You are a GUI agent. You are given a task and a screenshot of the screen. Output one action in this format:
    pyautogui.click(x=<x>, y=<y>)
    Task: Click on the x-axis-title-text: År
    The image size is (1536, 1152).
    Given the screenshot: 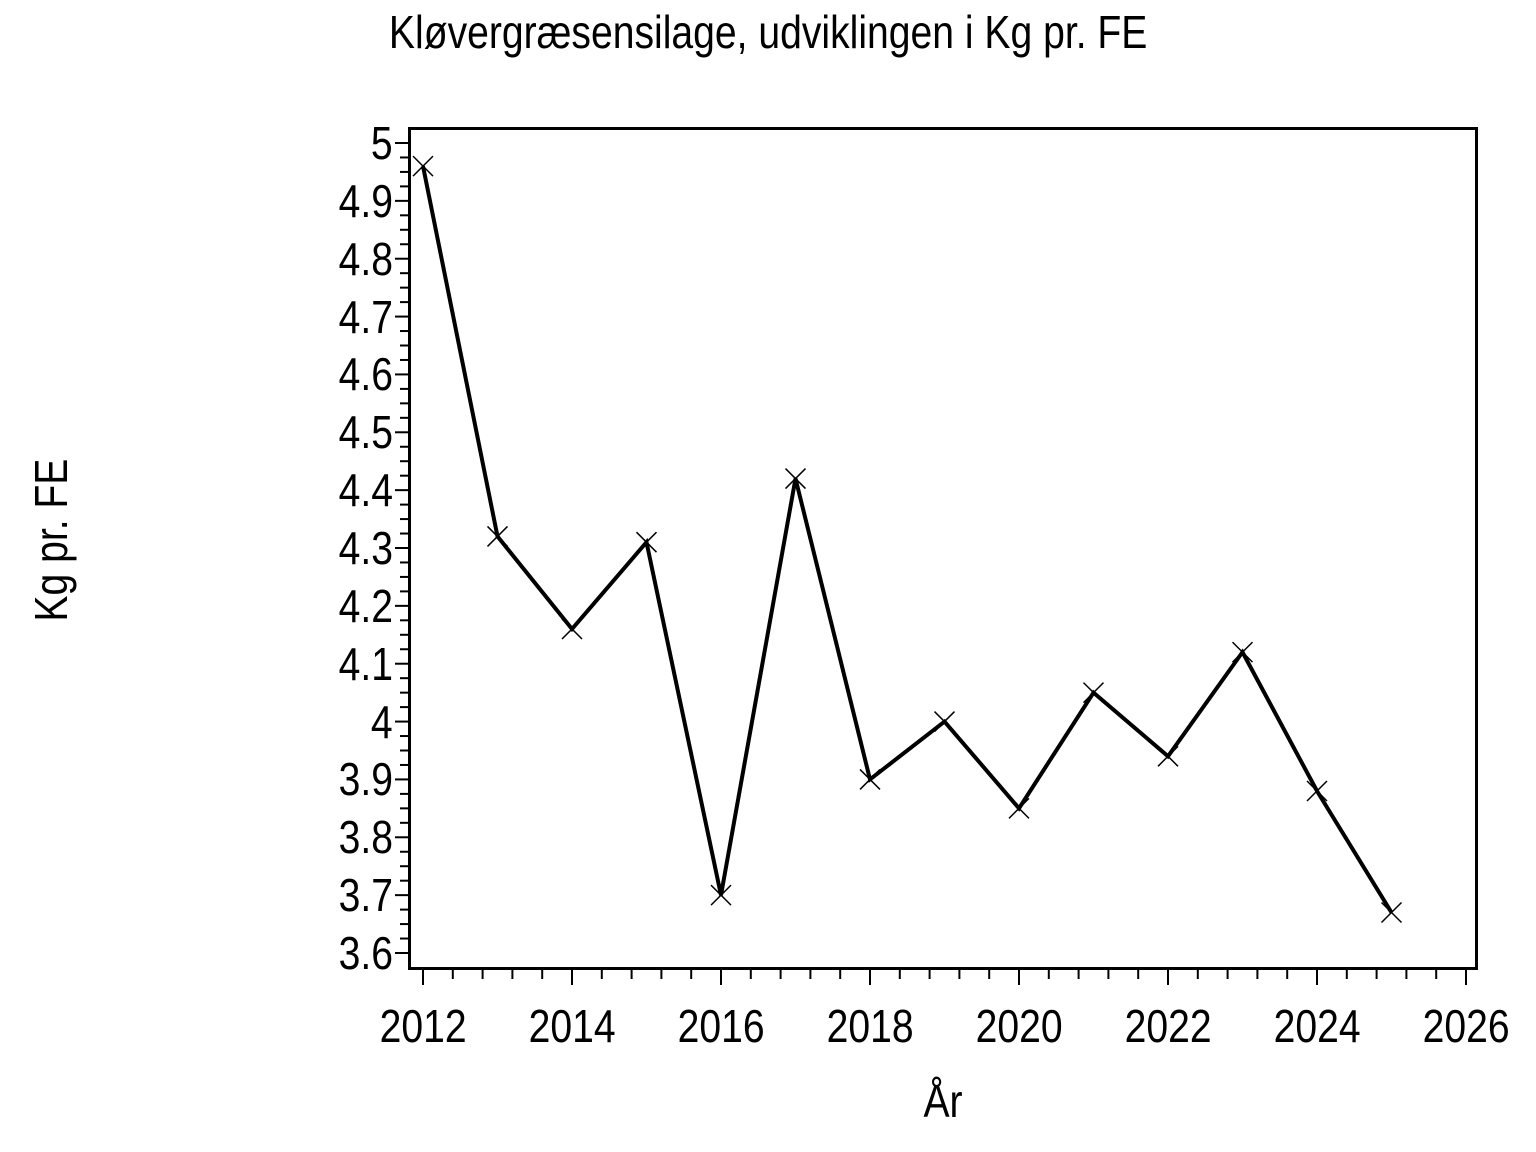 What is the action you would take?
    pyautogui.click(x=943, y=1101)
    